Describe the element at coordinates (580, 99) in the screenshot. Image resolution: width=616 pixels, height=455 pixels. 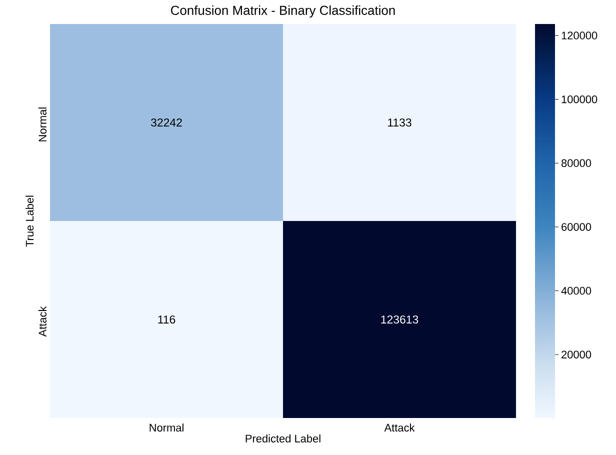
I see `color-bar-label: 100000` at that location.